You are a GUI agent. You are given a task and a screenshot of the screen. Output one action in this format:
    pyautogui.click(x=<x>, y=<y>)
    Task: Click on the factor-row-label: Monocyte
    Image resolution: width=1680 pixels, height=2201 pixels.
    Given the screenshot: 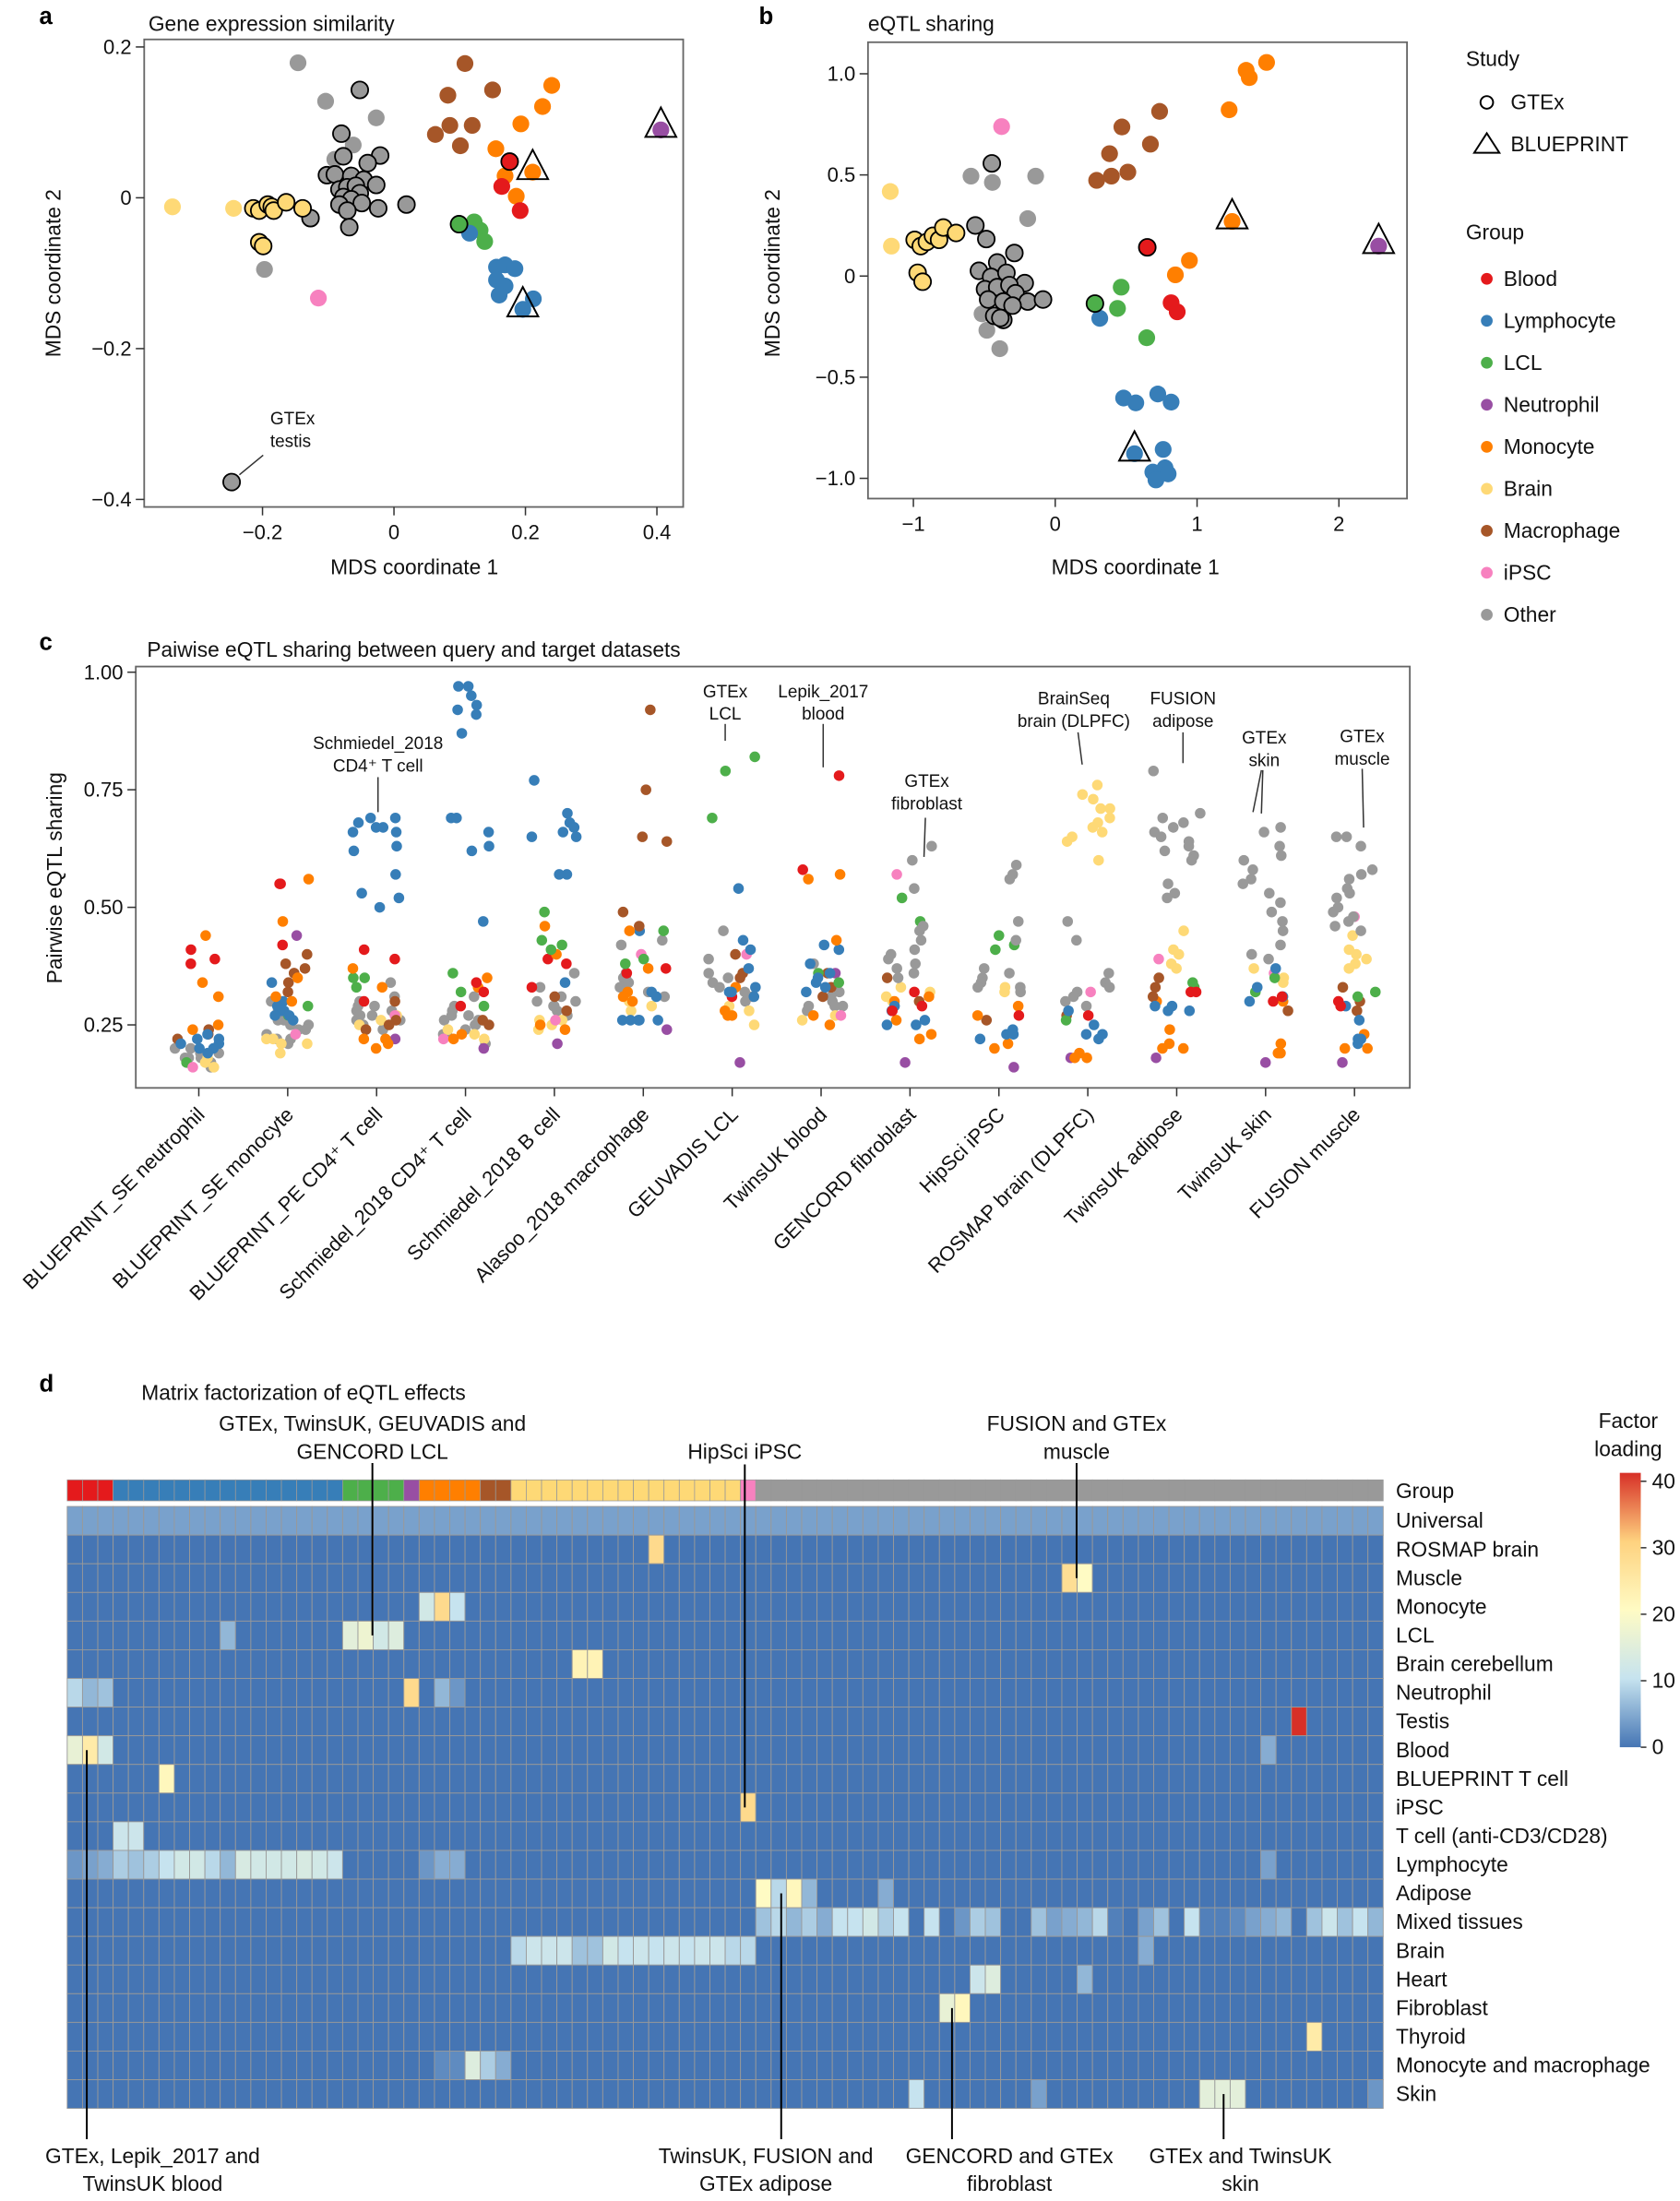 What is the action you would take?
    pyautogui.click(x=1441, y=1606)
    